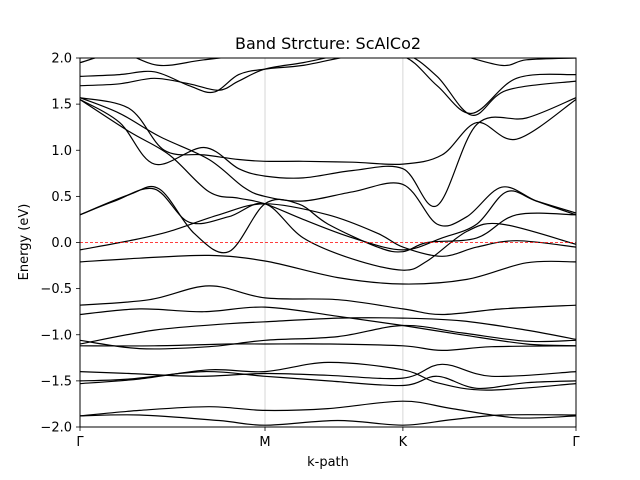  Describe the element at coordinates (56, 335) in the screenshot. I see `y-tick-label: −1.0` at that location.